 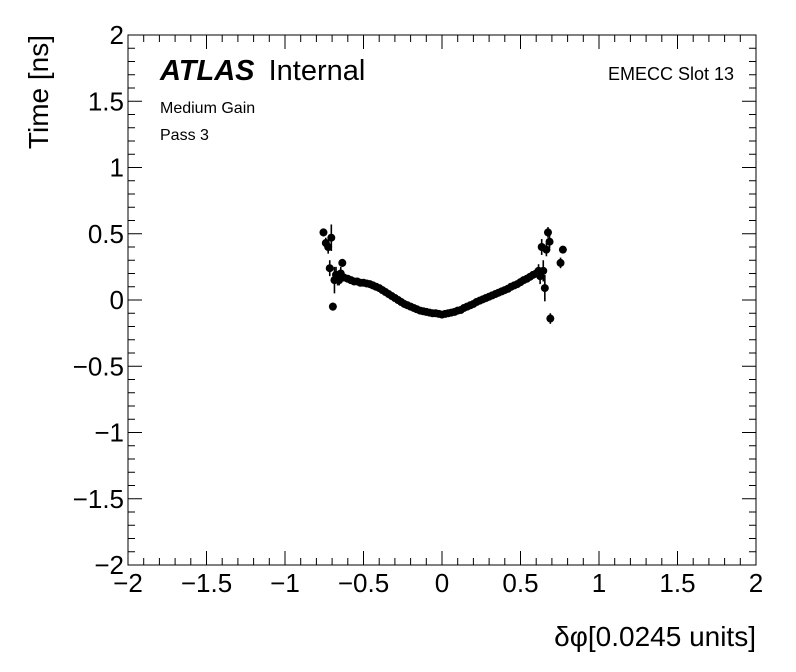 What do you see at coordinates (599, 583) in the screenshot?
I see `x-tick-label: 1` at bounding box center [599, 583].